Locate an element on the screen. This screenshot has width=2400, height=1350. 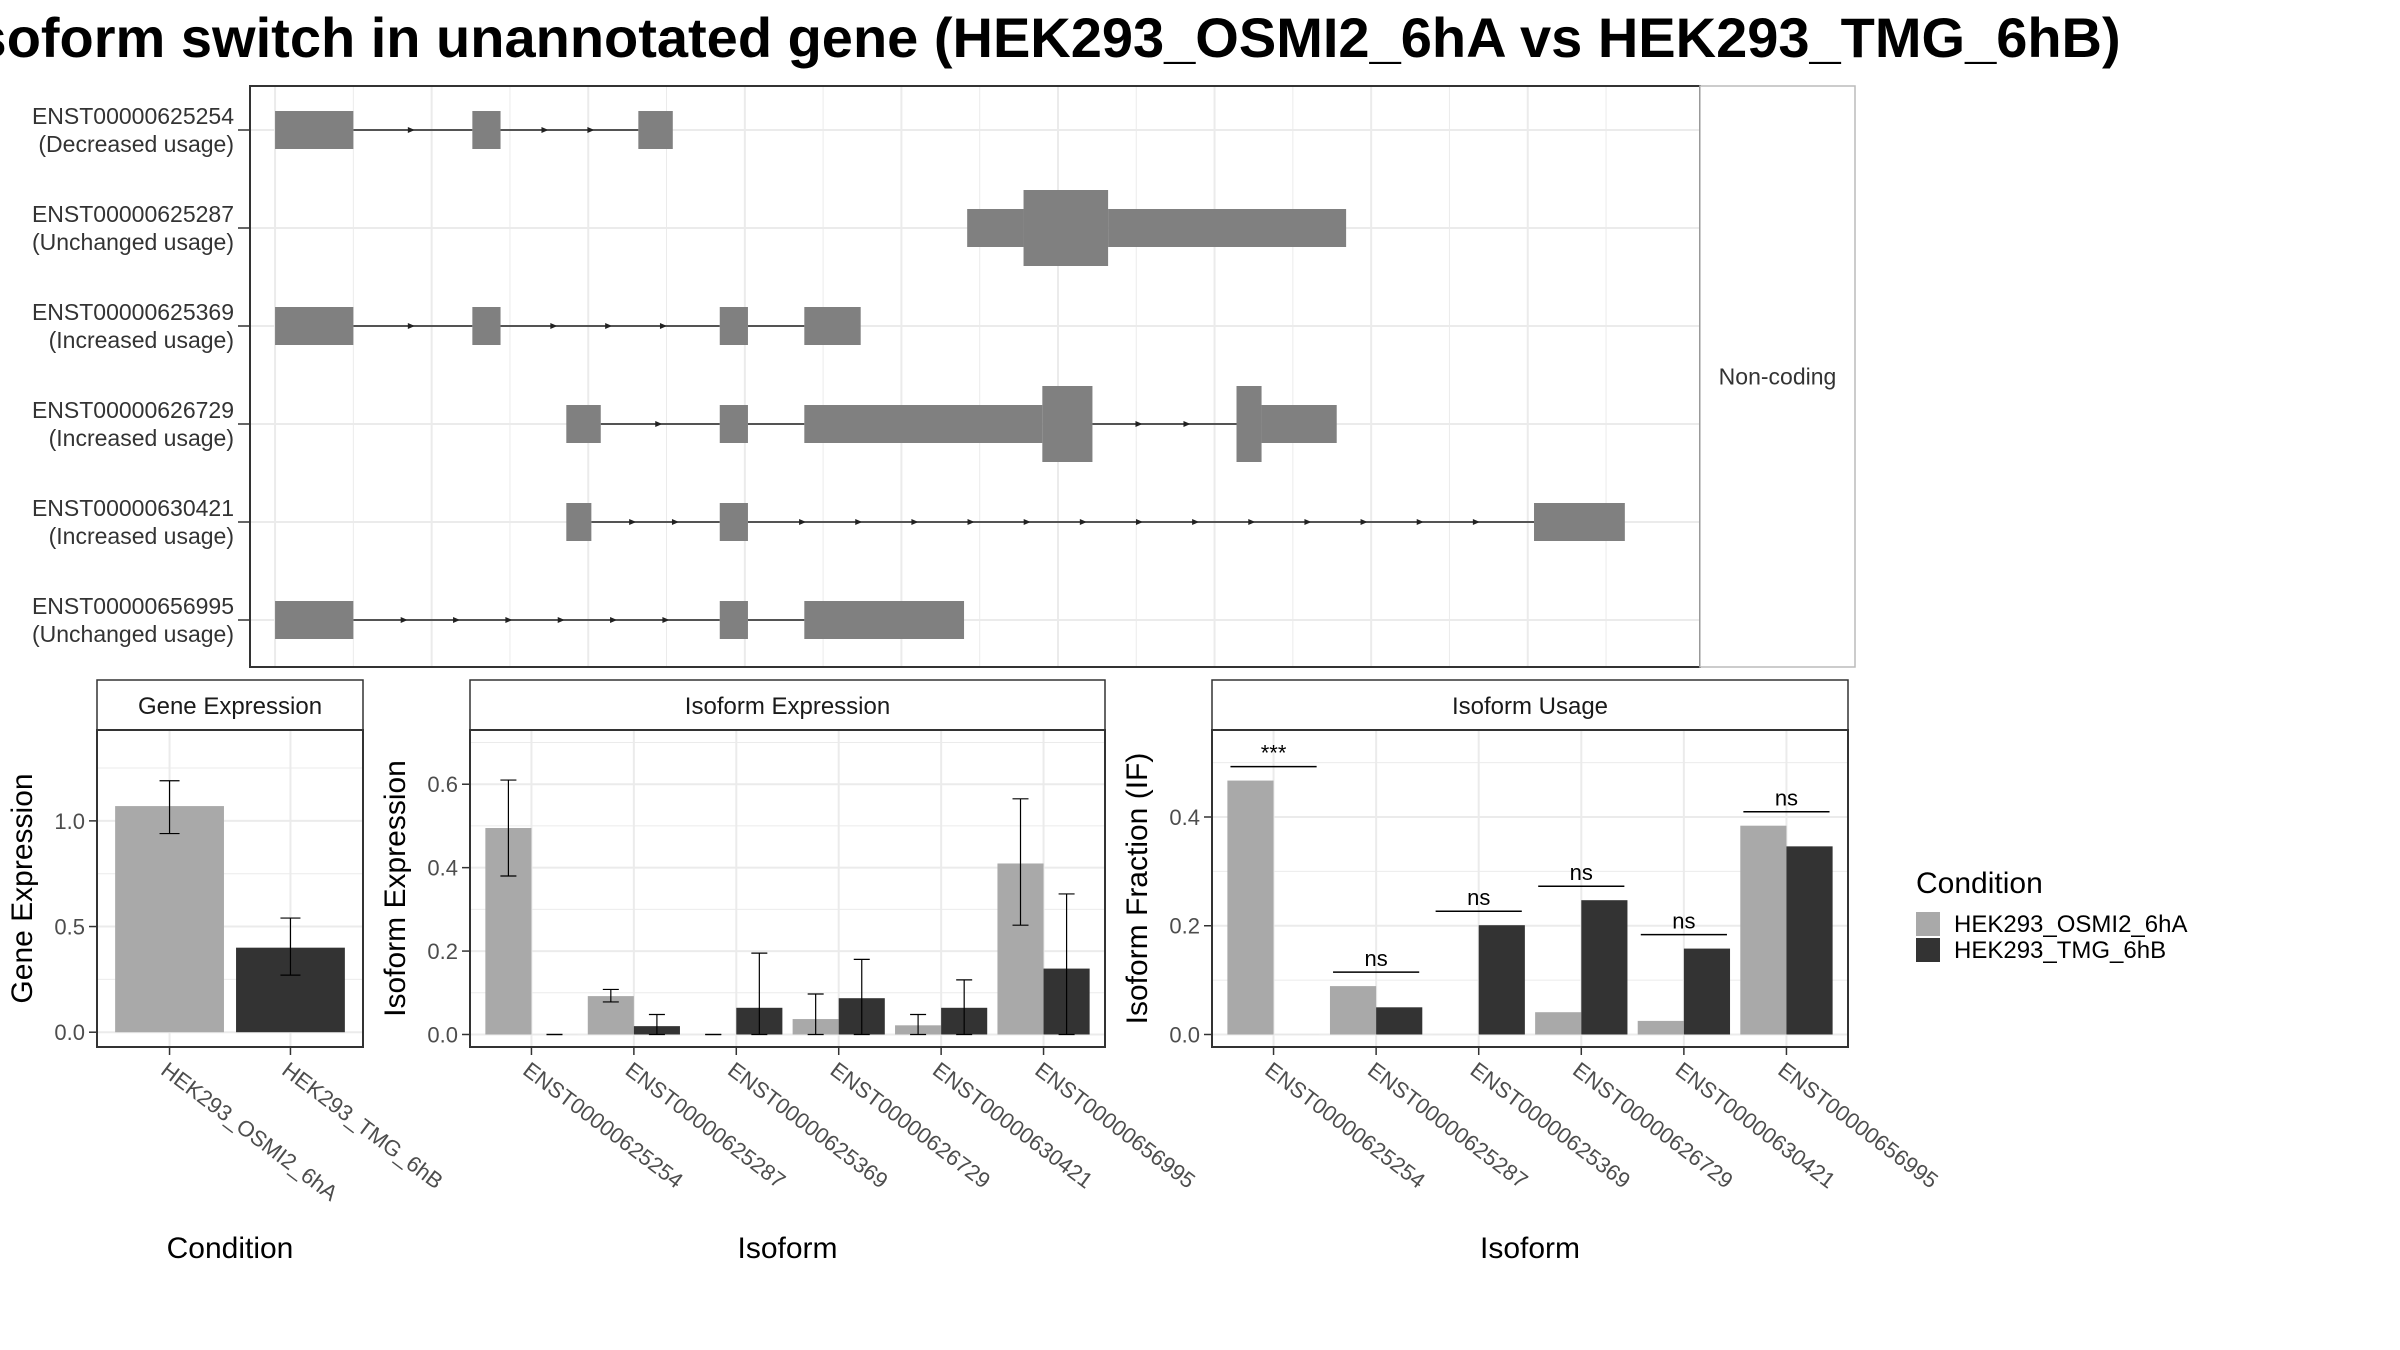
legend-swatch is located at coordinates (1928, 924).